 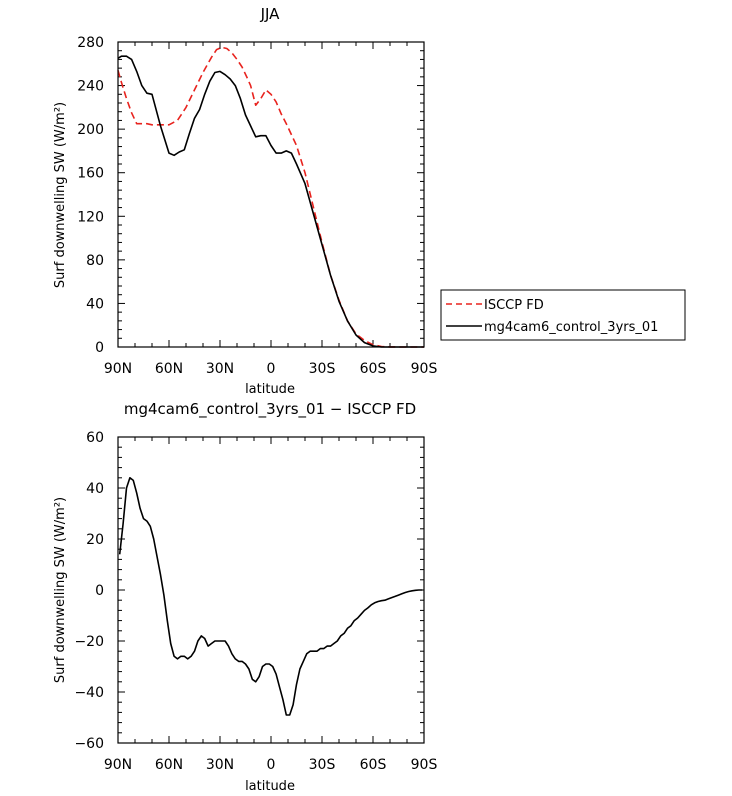 I want to click on top-y-tick-label: 40, so click(x=95, y=304).